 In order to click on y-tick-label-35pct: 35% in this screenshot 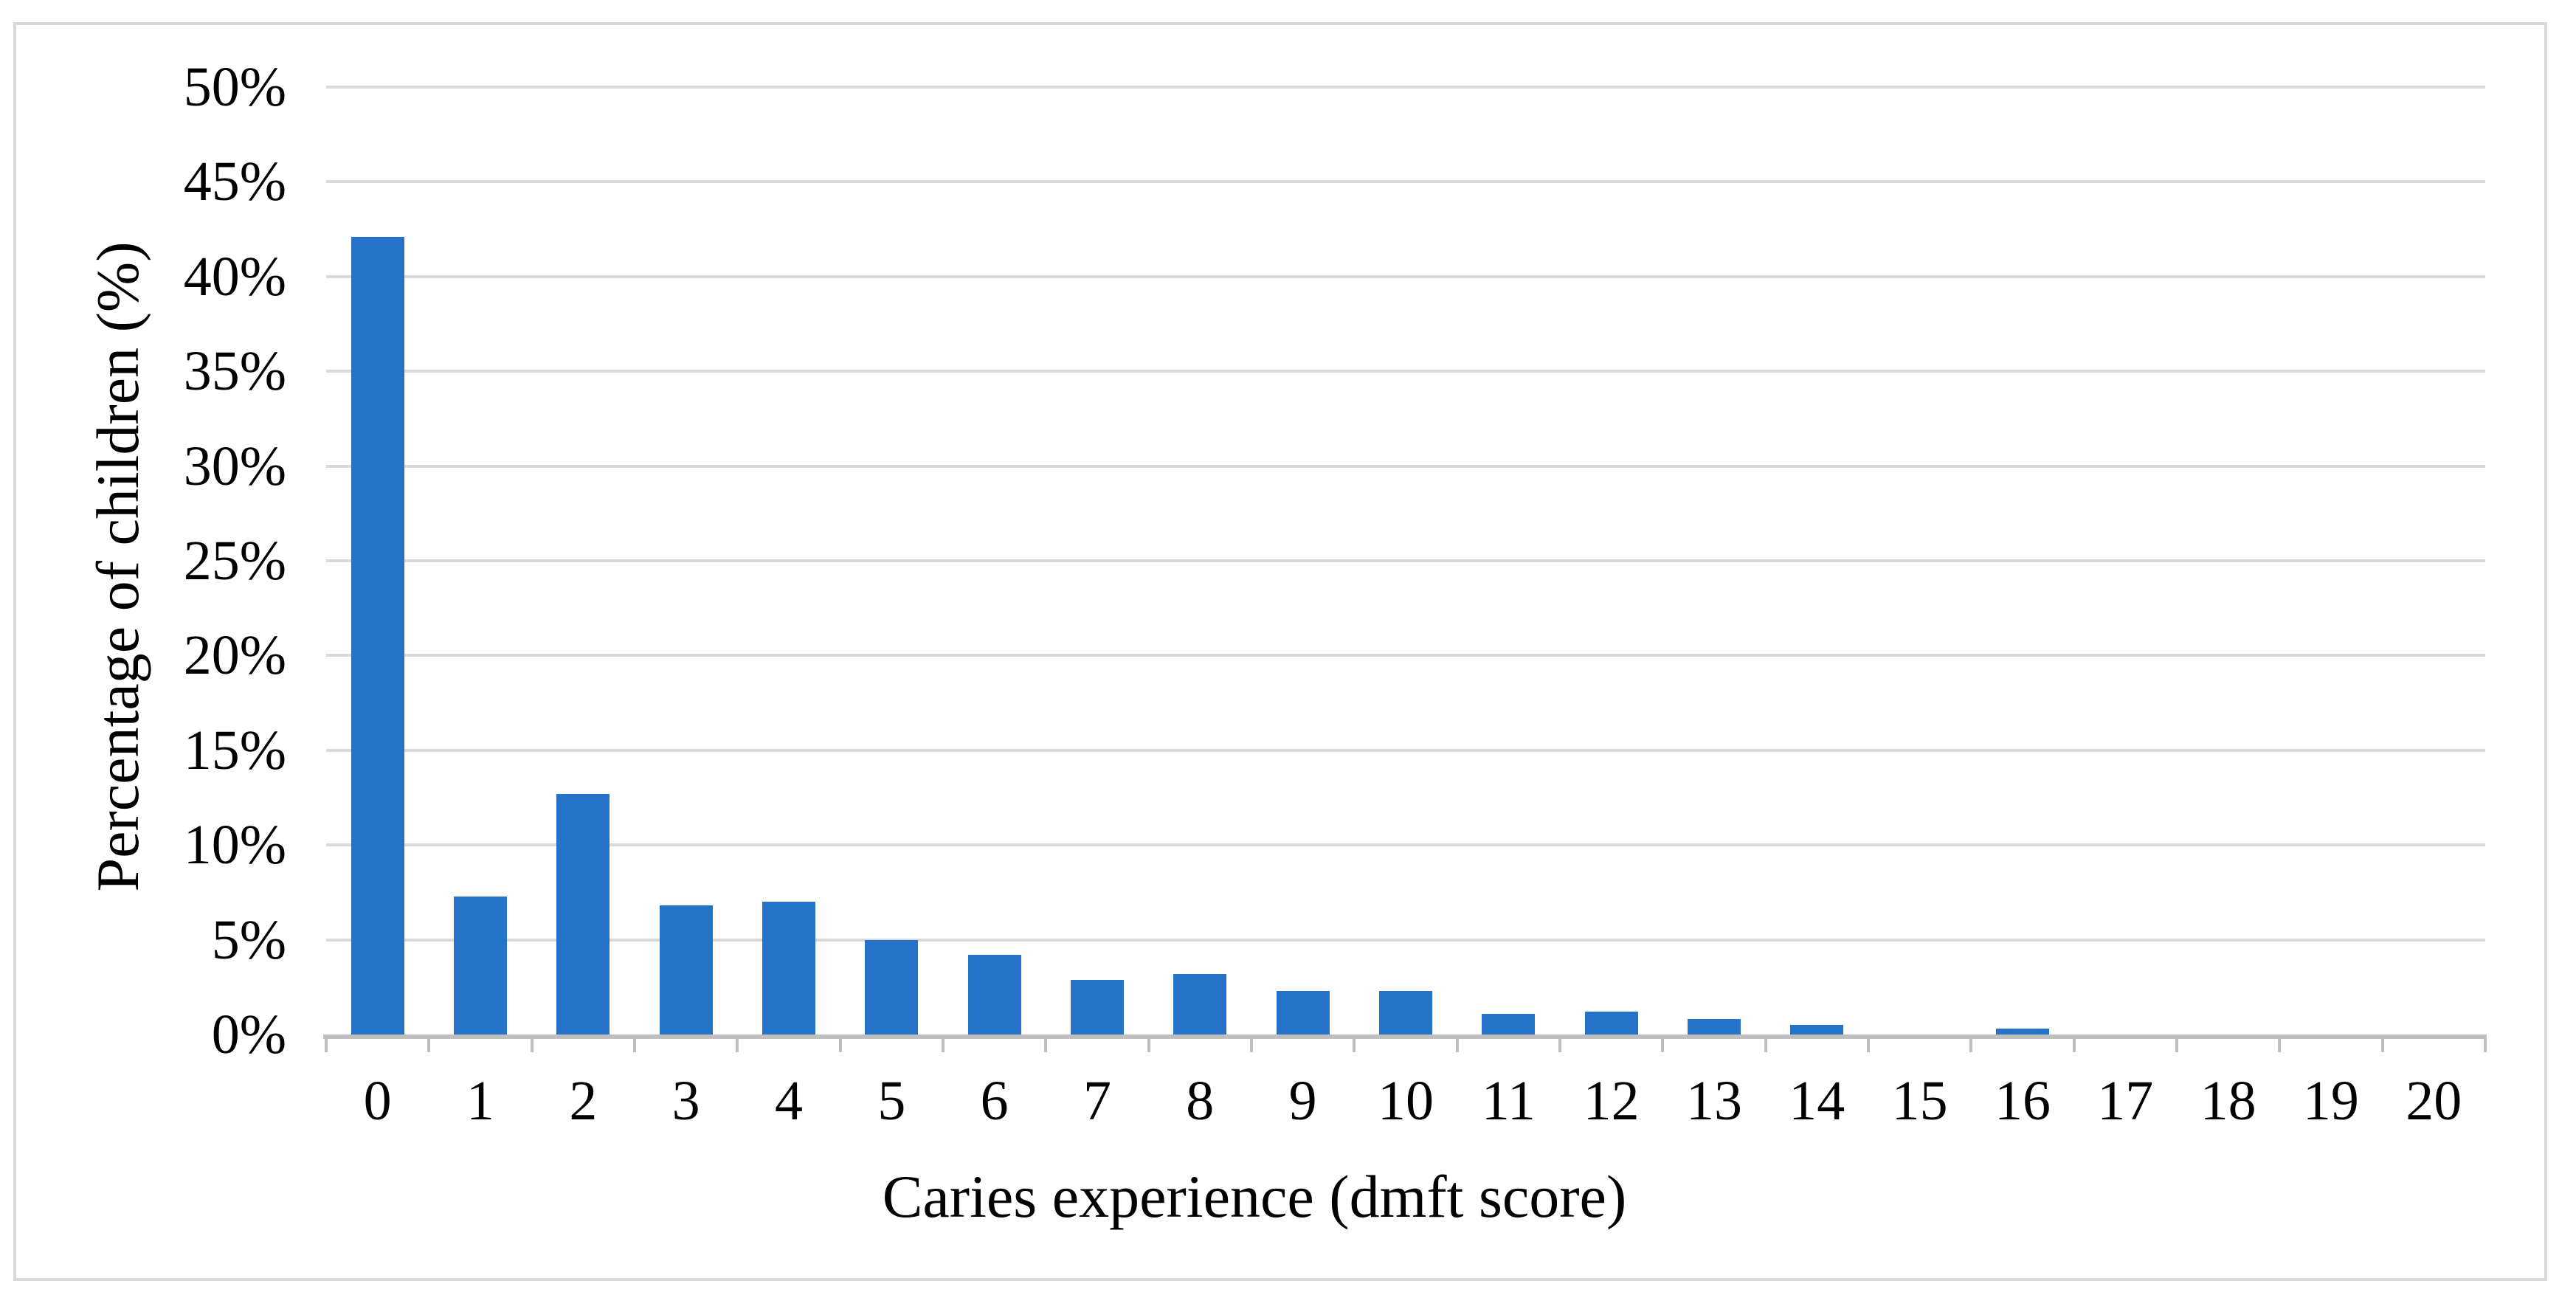, I will do `click(235, 371)`.